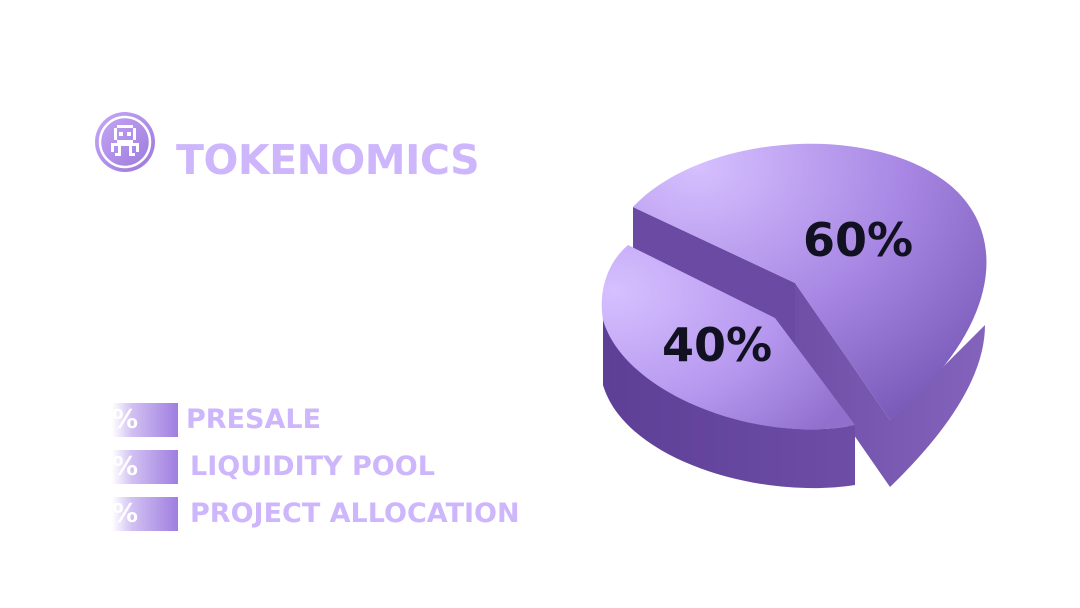  Describe the element at coordinates (328, 160) in the screenshot. I see `page-title: TOKENOMICS` at that location.